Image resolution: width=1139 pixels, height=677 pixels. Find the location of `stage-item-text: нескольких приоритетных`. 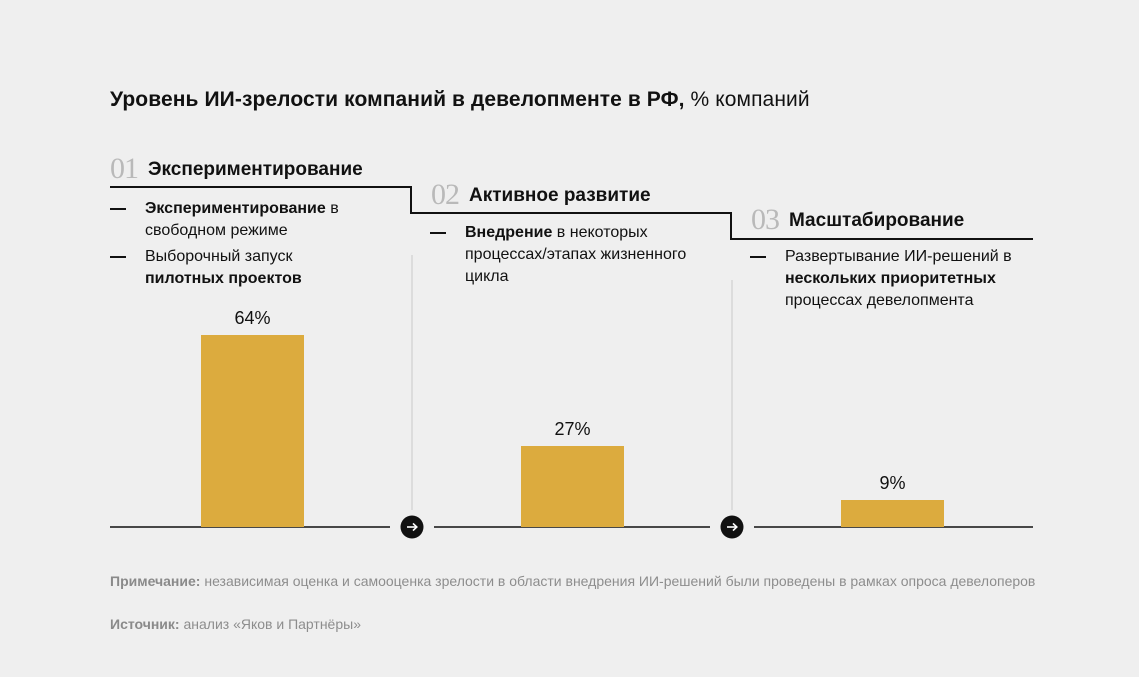

stage-item-text: нескольких приоритетных is located at coordinates (890, 278).